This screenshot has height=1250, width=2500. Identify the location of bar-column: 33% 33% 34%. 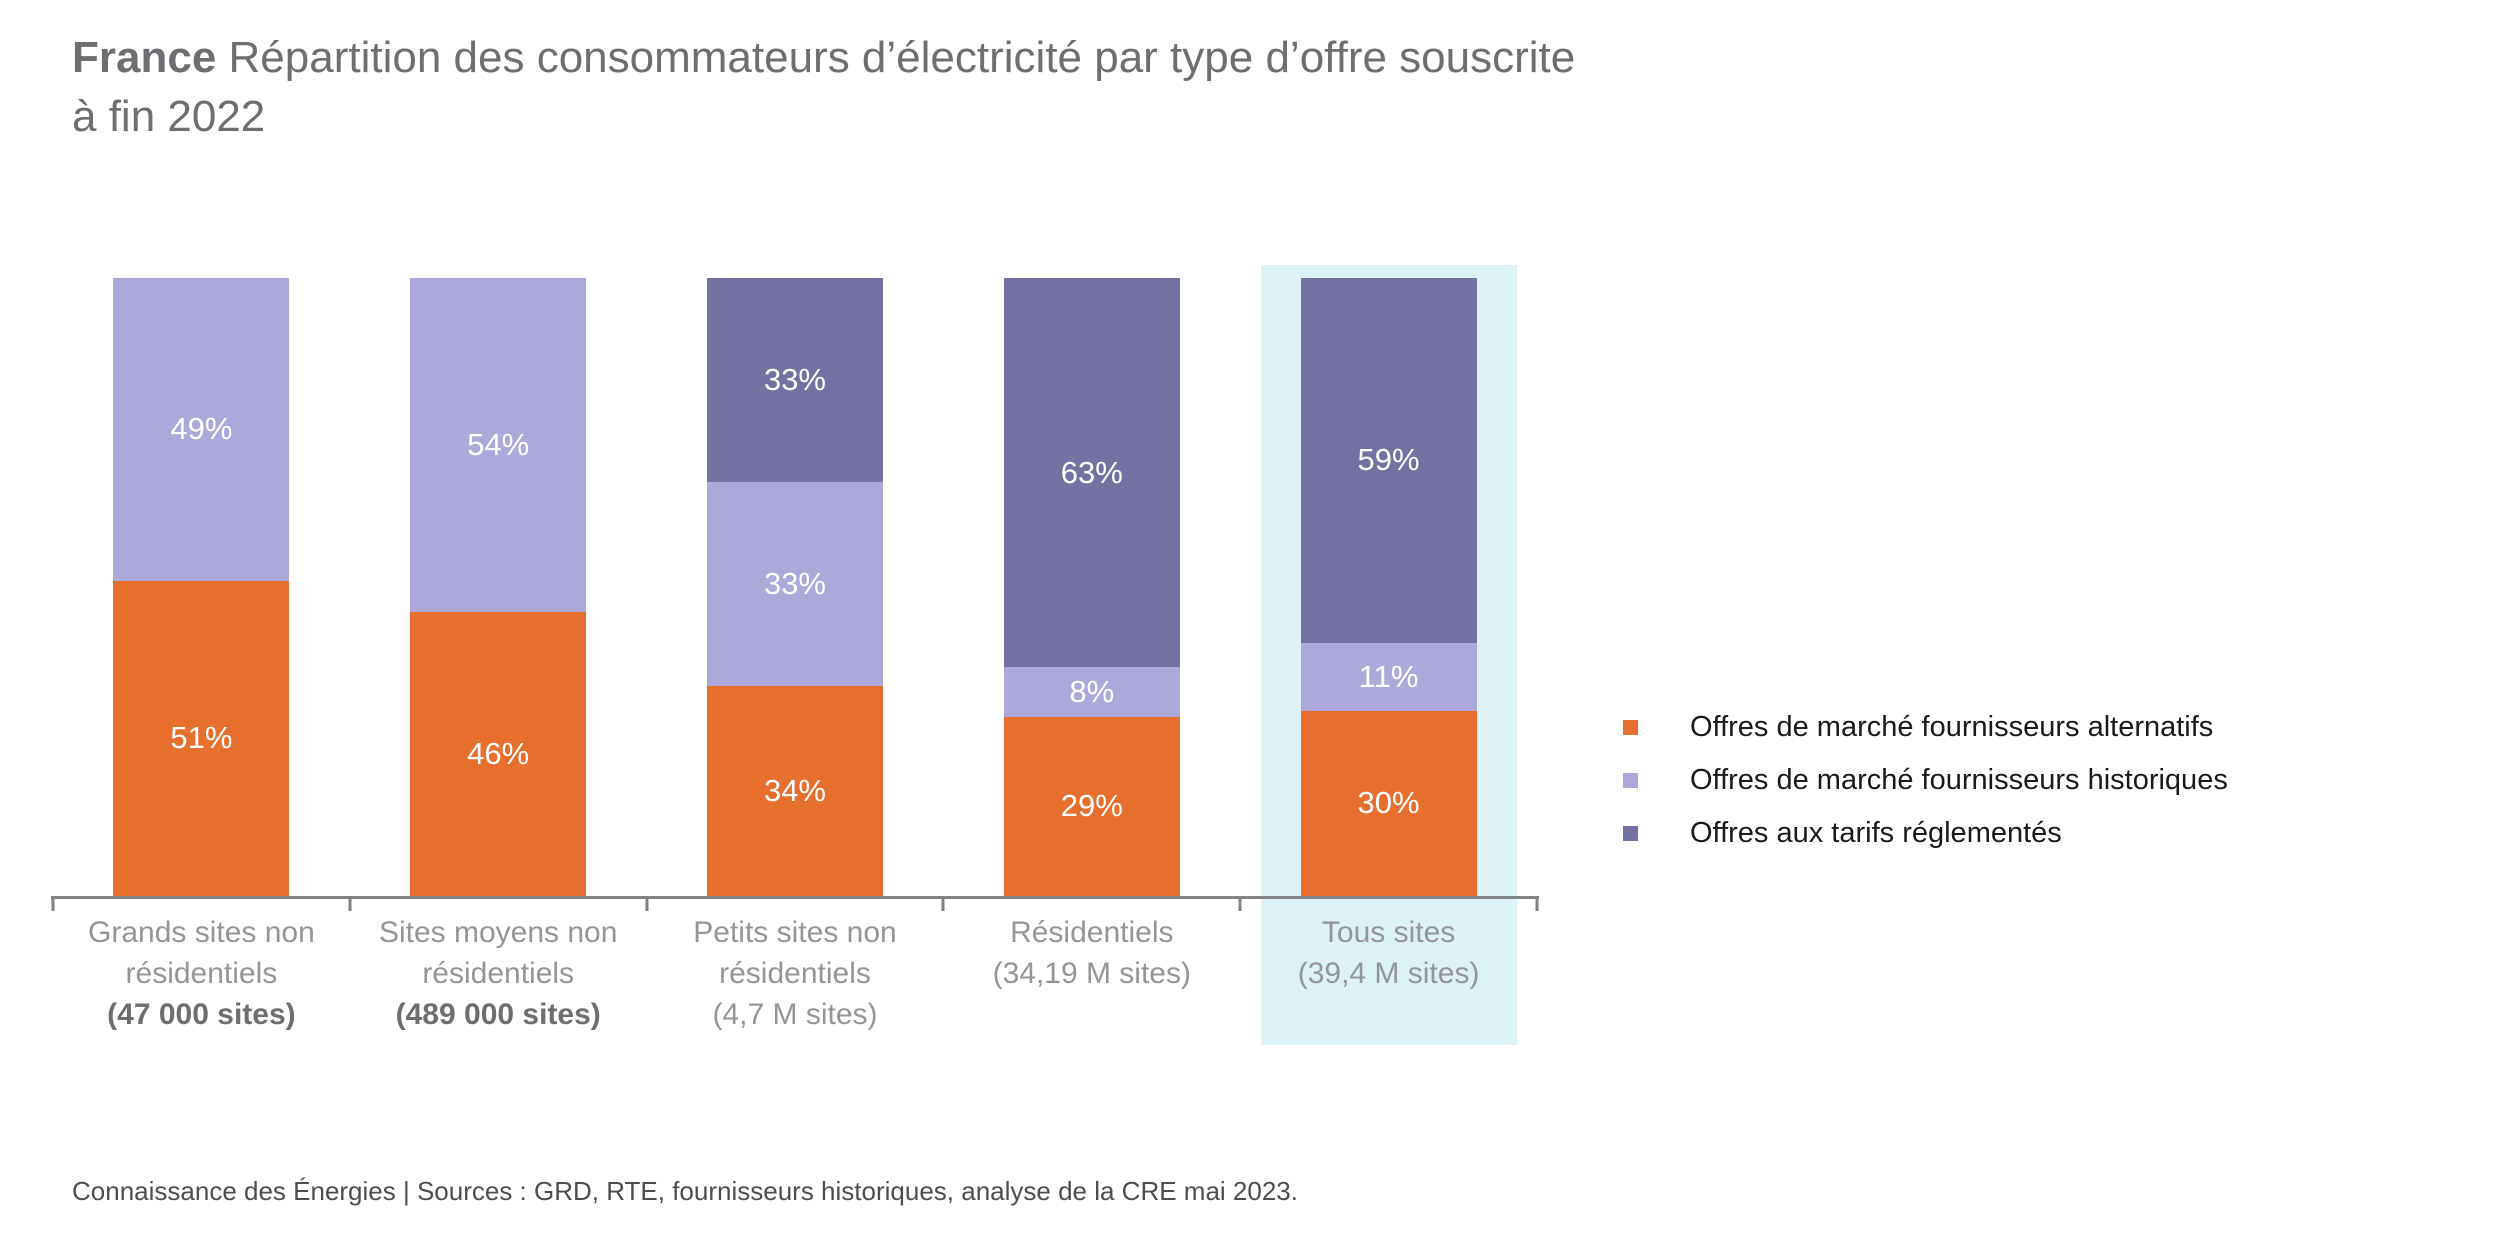
(795, 587).